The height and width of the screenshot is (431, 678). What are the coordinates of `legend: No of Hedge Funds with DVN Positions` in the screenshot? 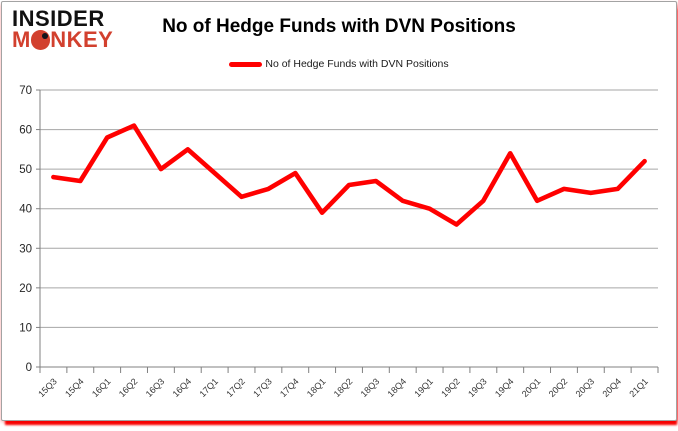 It's located at (339, 64).